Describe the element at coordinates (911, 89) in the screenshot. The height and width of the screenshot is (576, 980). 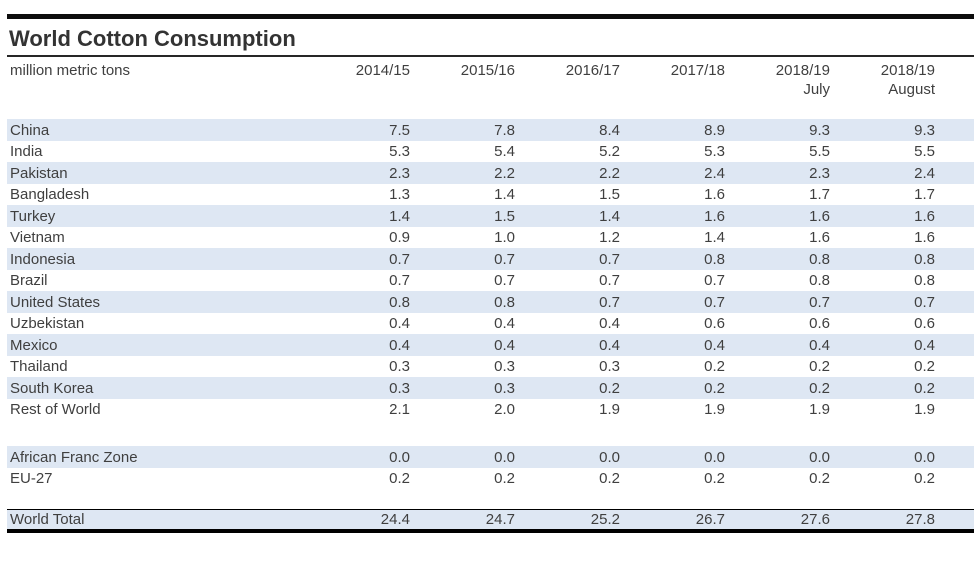
I see `column-subheader: August` at that location.